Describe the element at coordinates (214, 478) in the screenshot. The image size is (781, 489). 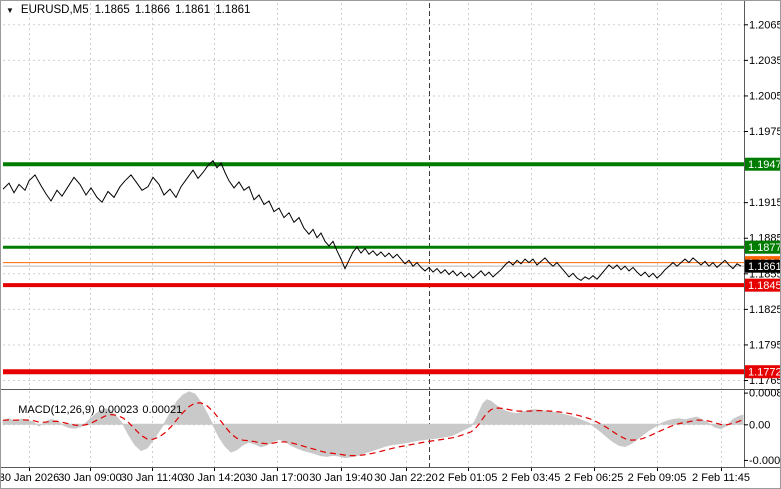
I see `time-axis-label: 30 Jan 14:20` at that location.